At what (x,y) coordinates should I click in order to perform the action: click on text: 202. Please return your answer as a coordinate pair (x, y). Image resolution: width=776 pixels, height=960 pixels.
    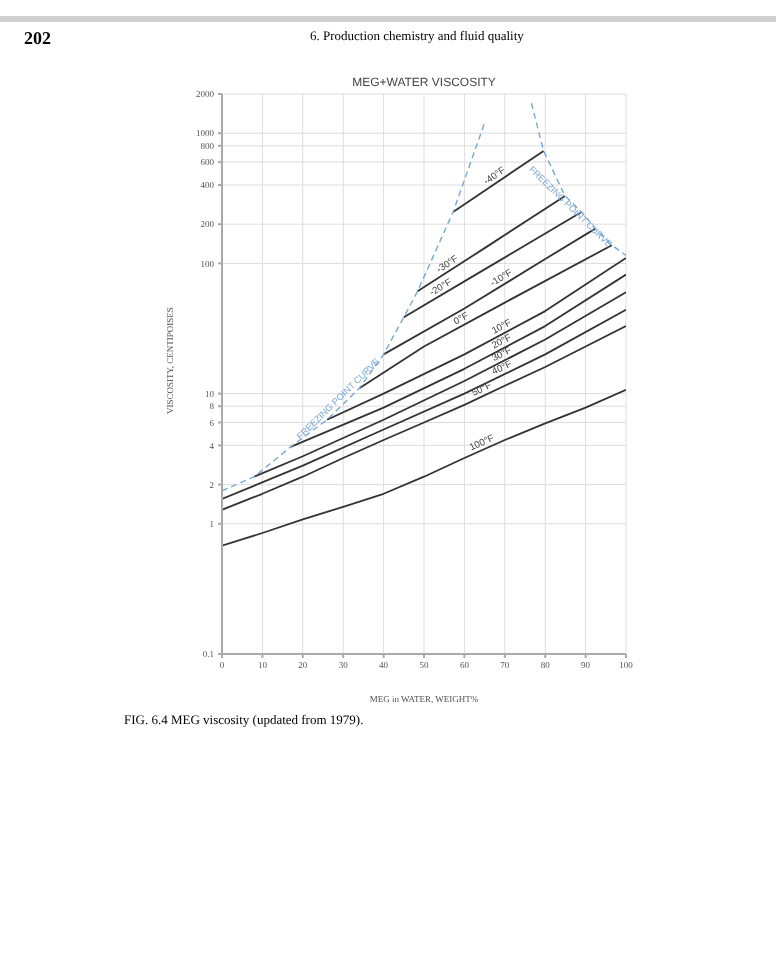
    Looking at the image, I should click on (37, 38).